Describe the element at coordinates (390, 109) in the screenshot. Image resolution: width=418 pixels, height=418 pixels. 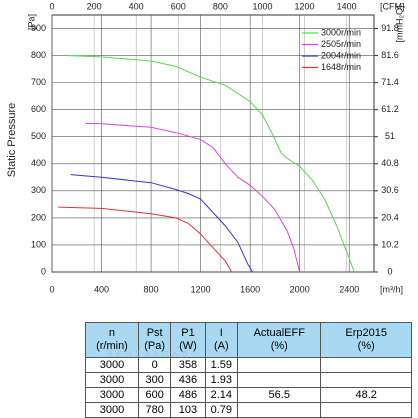
I see `y2-tick-label: 61.2` at that location.